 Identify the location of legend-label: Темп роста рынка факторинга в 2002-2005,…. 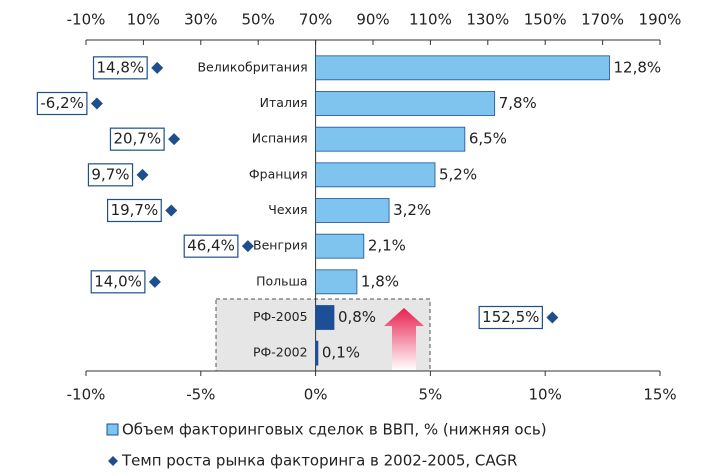
(319, 461).